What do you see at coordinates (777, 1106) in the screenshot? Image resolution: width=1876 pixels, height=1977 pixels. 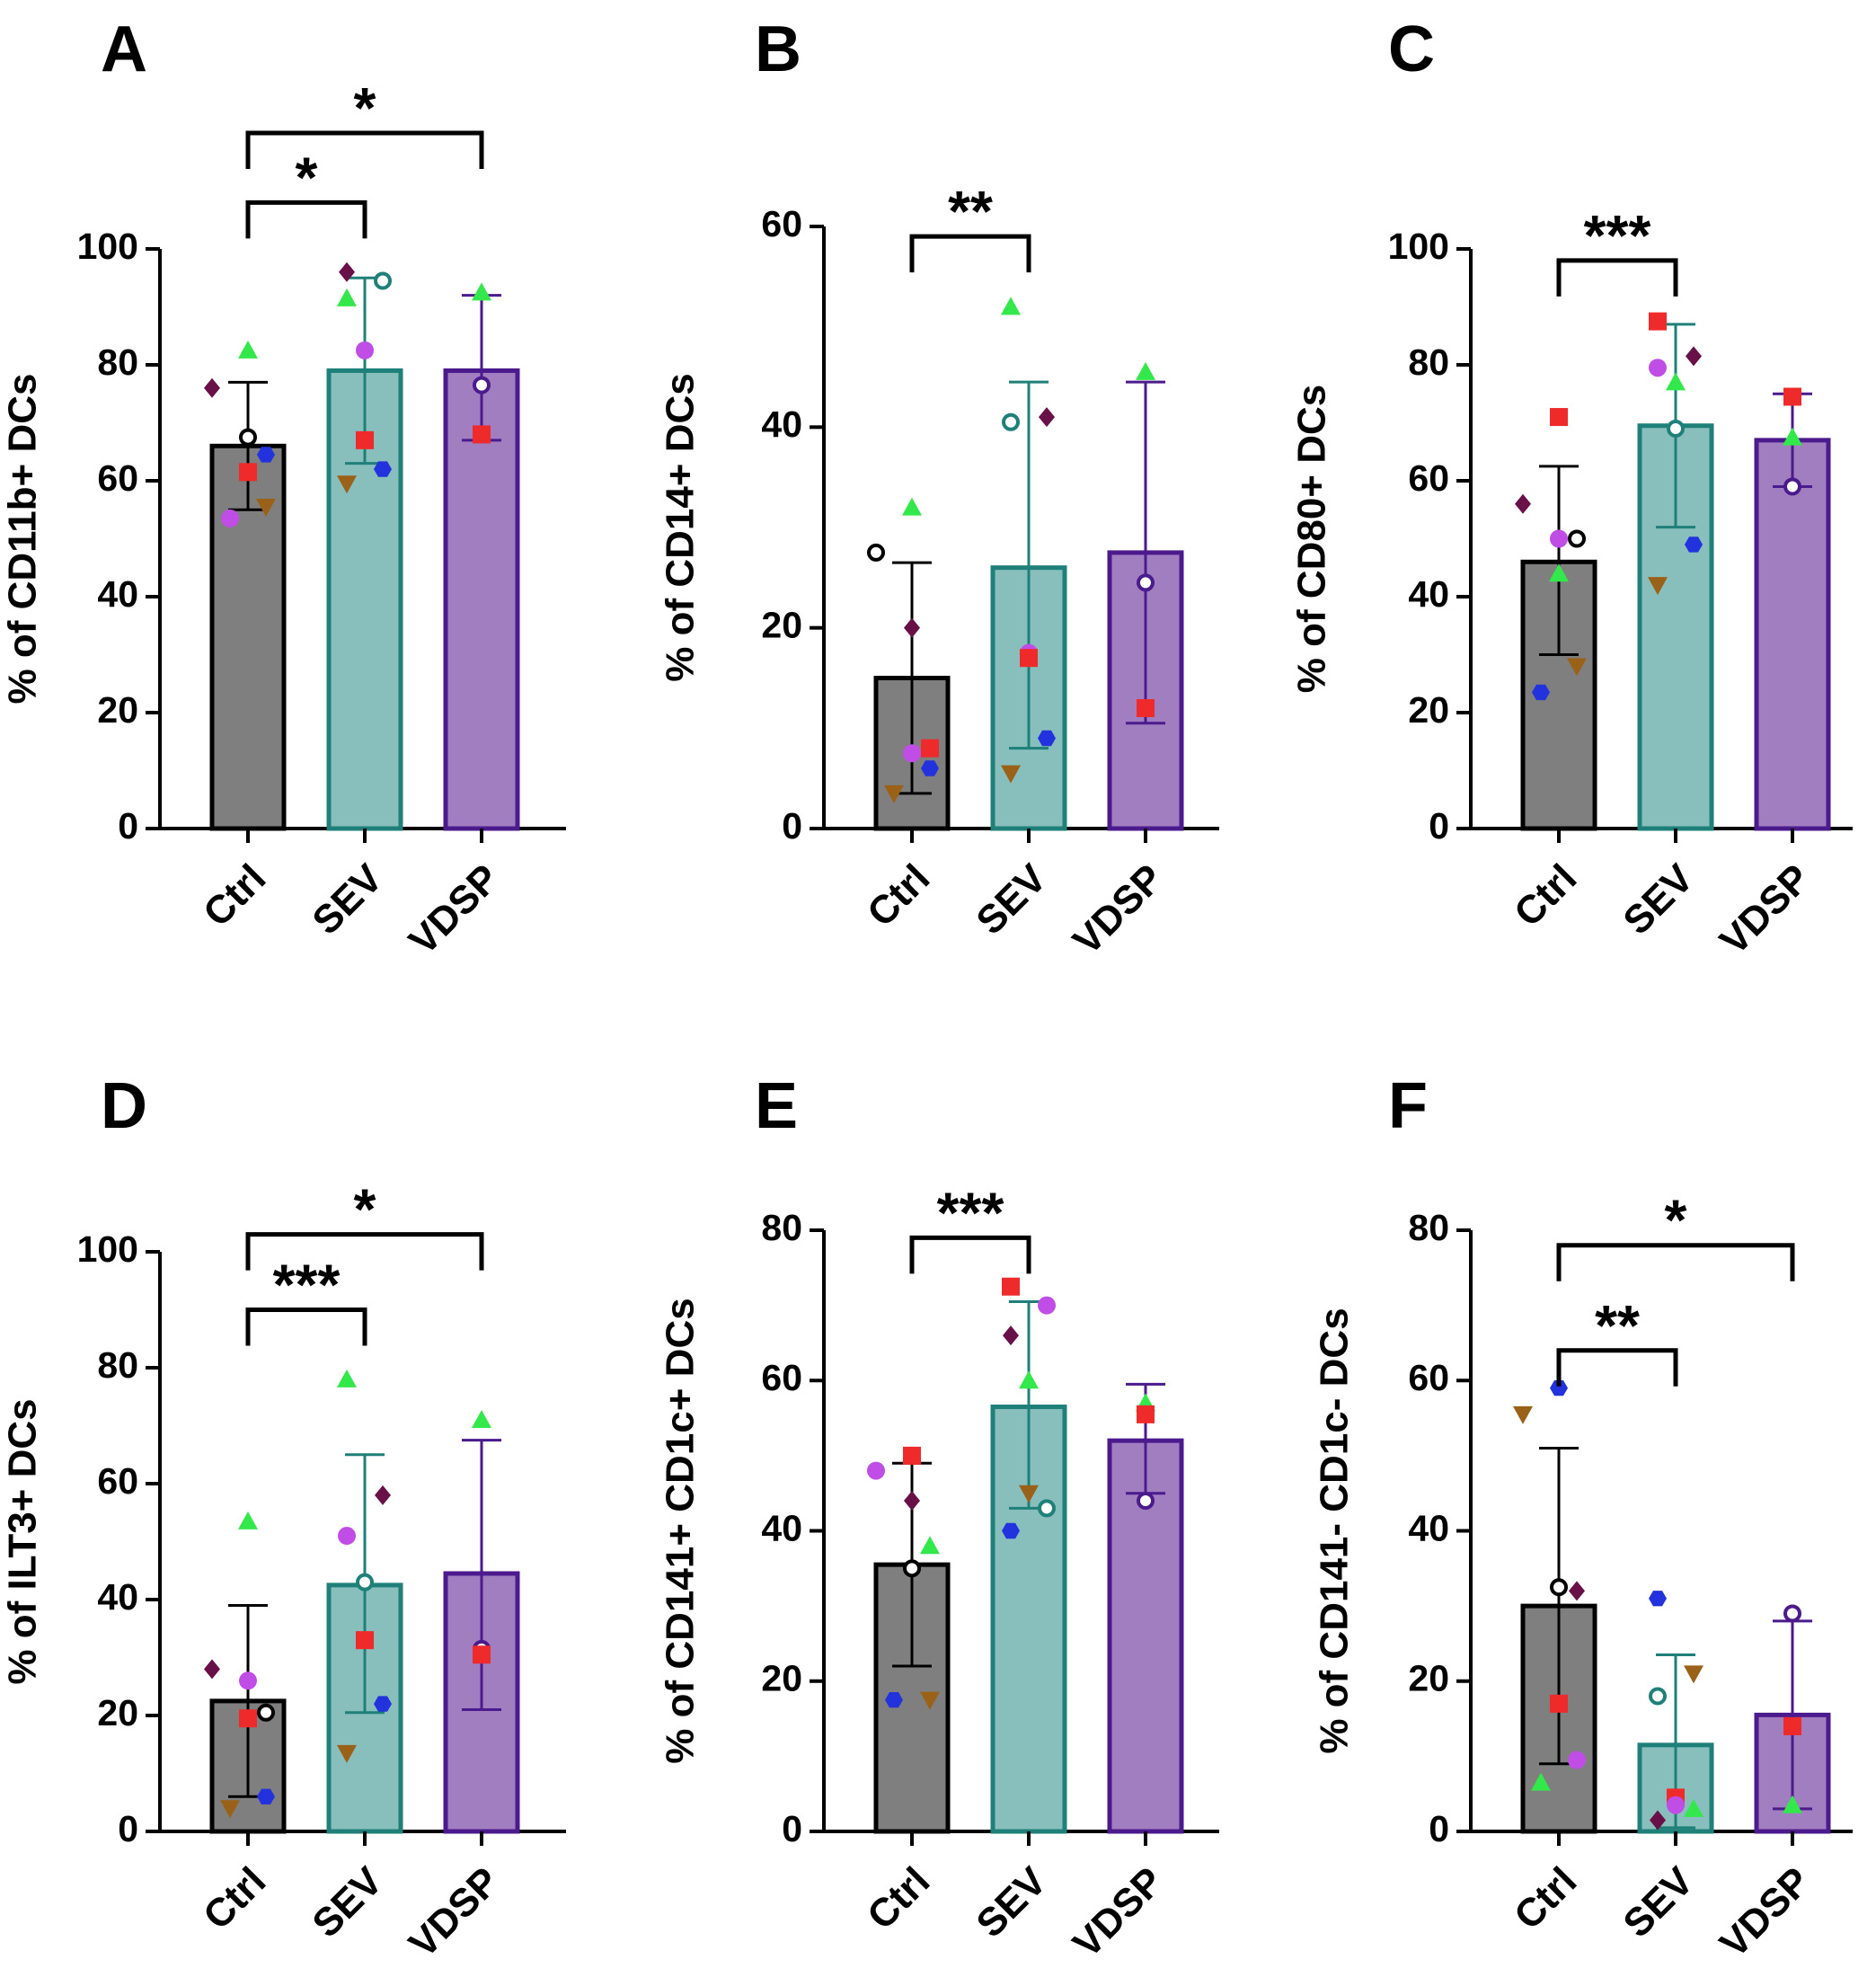 I see `panel-letter: E` at bounding box center [777, 1106].